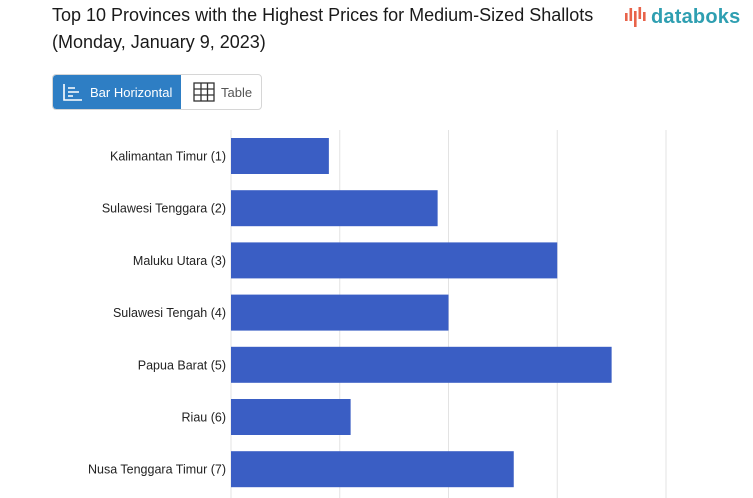 Image resolution: width=753 pixels, height=498 pixels. Describe the element at coordinates (635, 17) in the screenshot. I see `logo-bars-icon` at that location.